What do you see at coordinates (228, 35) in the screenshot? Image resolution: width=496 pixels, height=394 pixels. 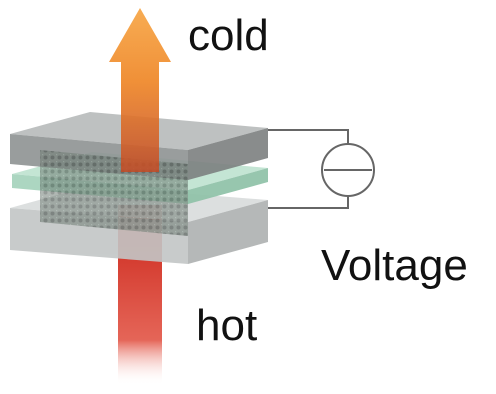 I see `cold-label: cold` at bounding box center [228, 35].